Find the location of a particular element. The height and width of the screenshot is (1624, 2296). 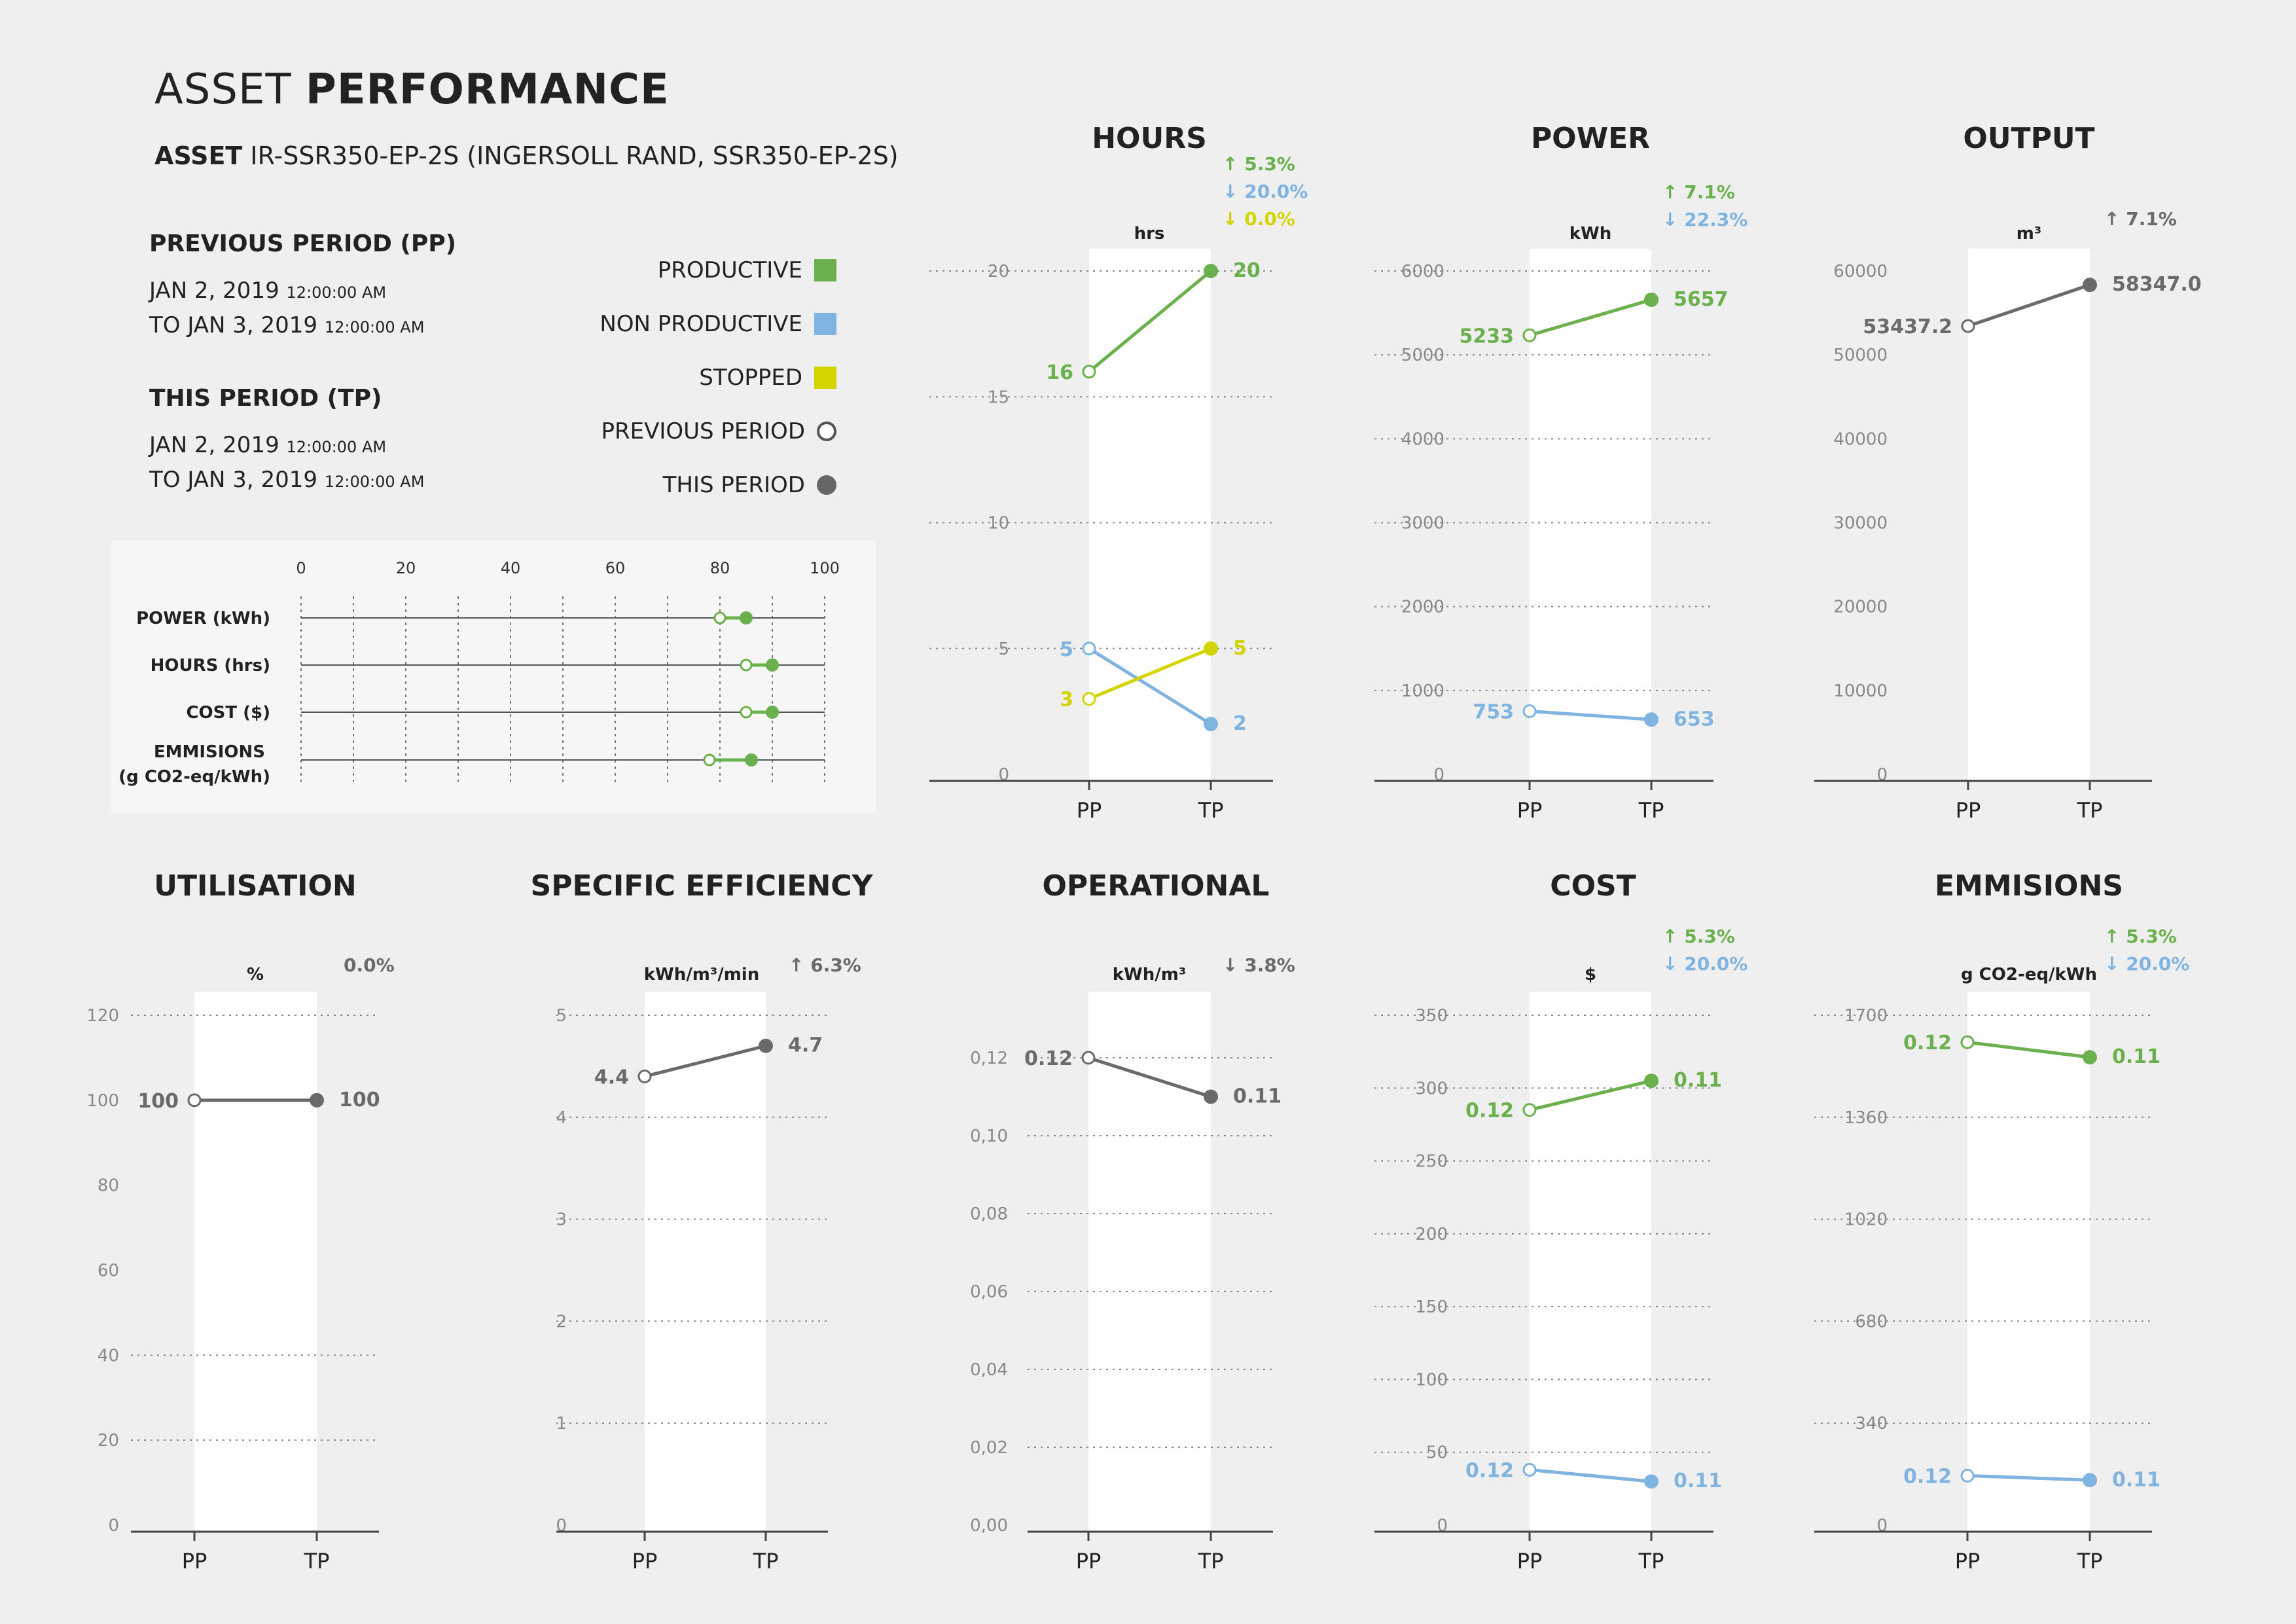

chart-unit: % is located at coordinates (255, 974).